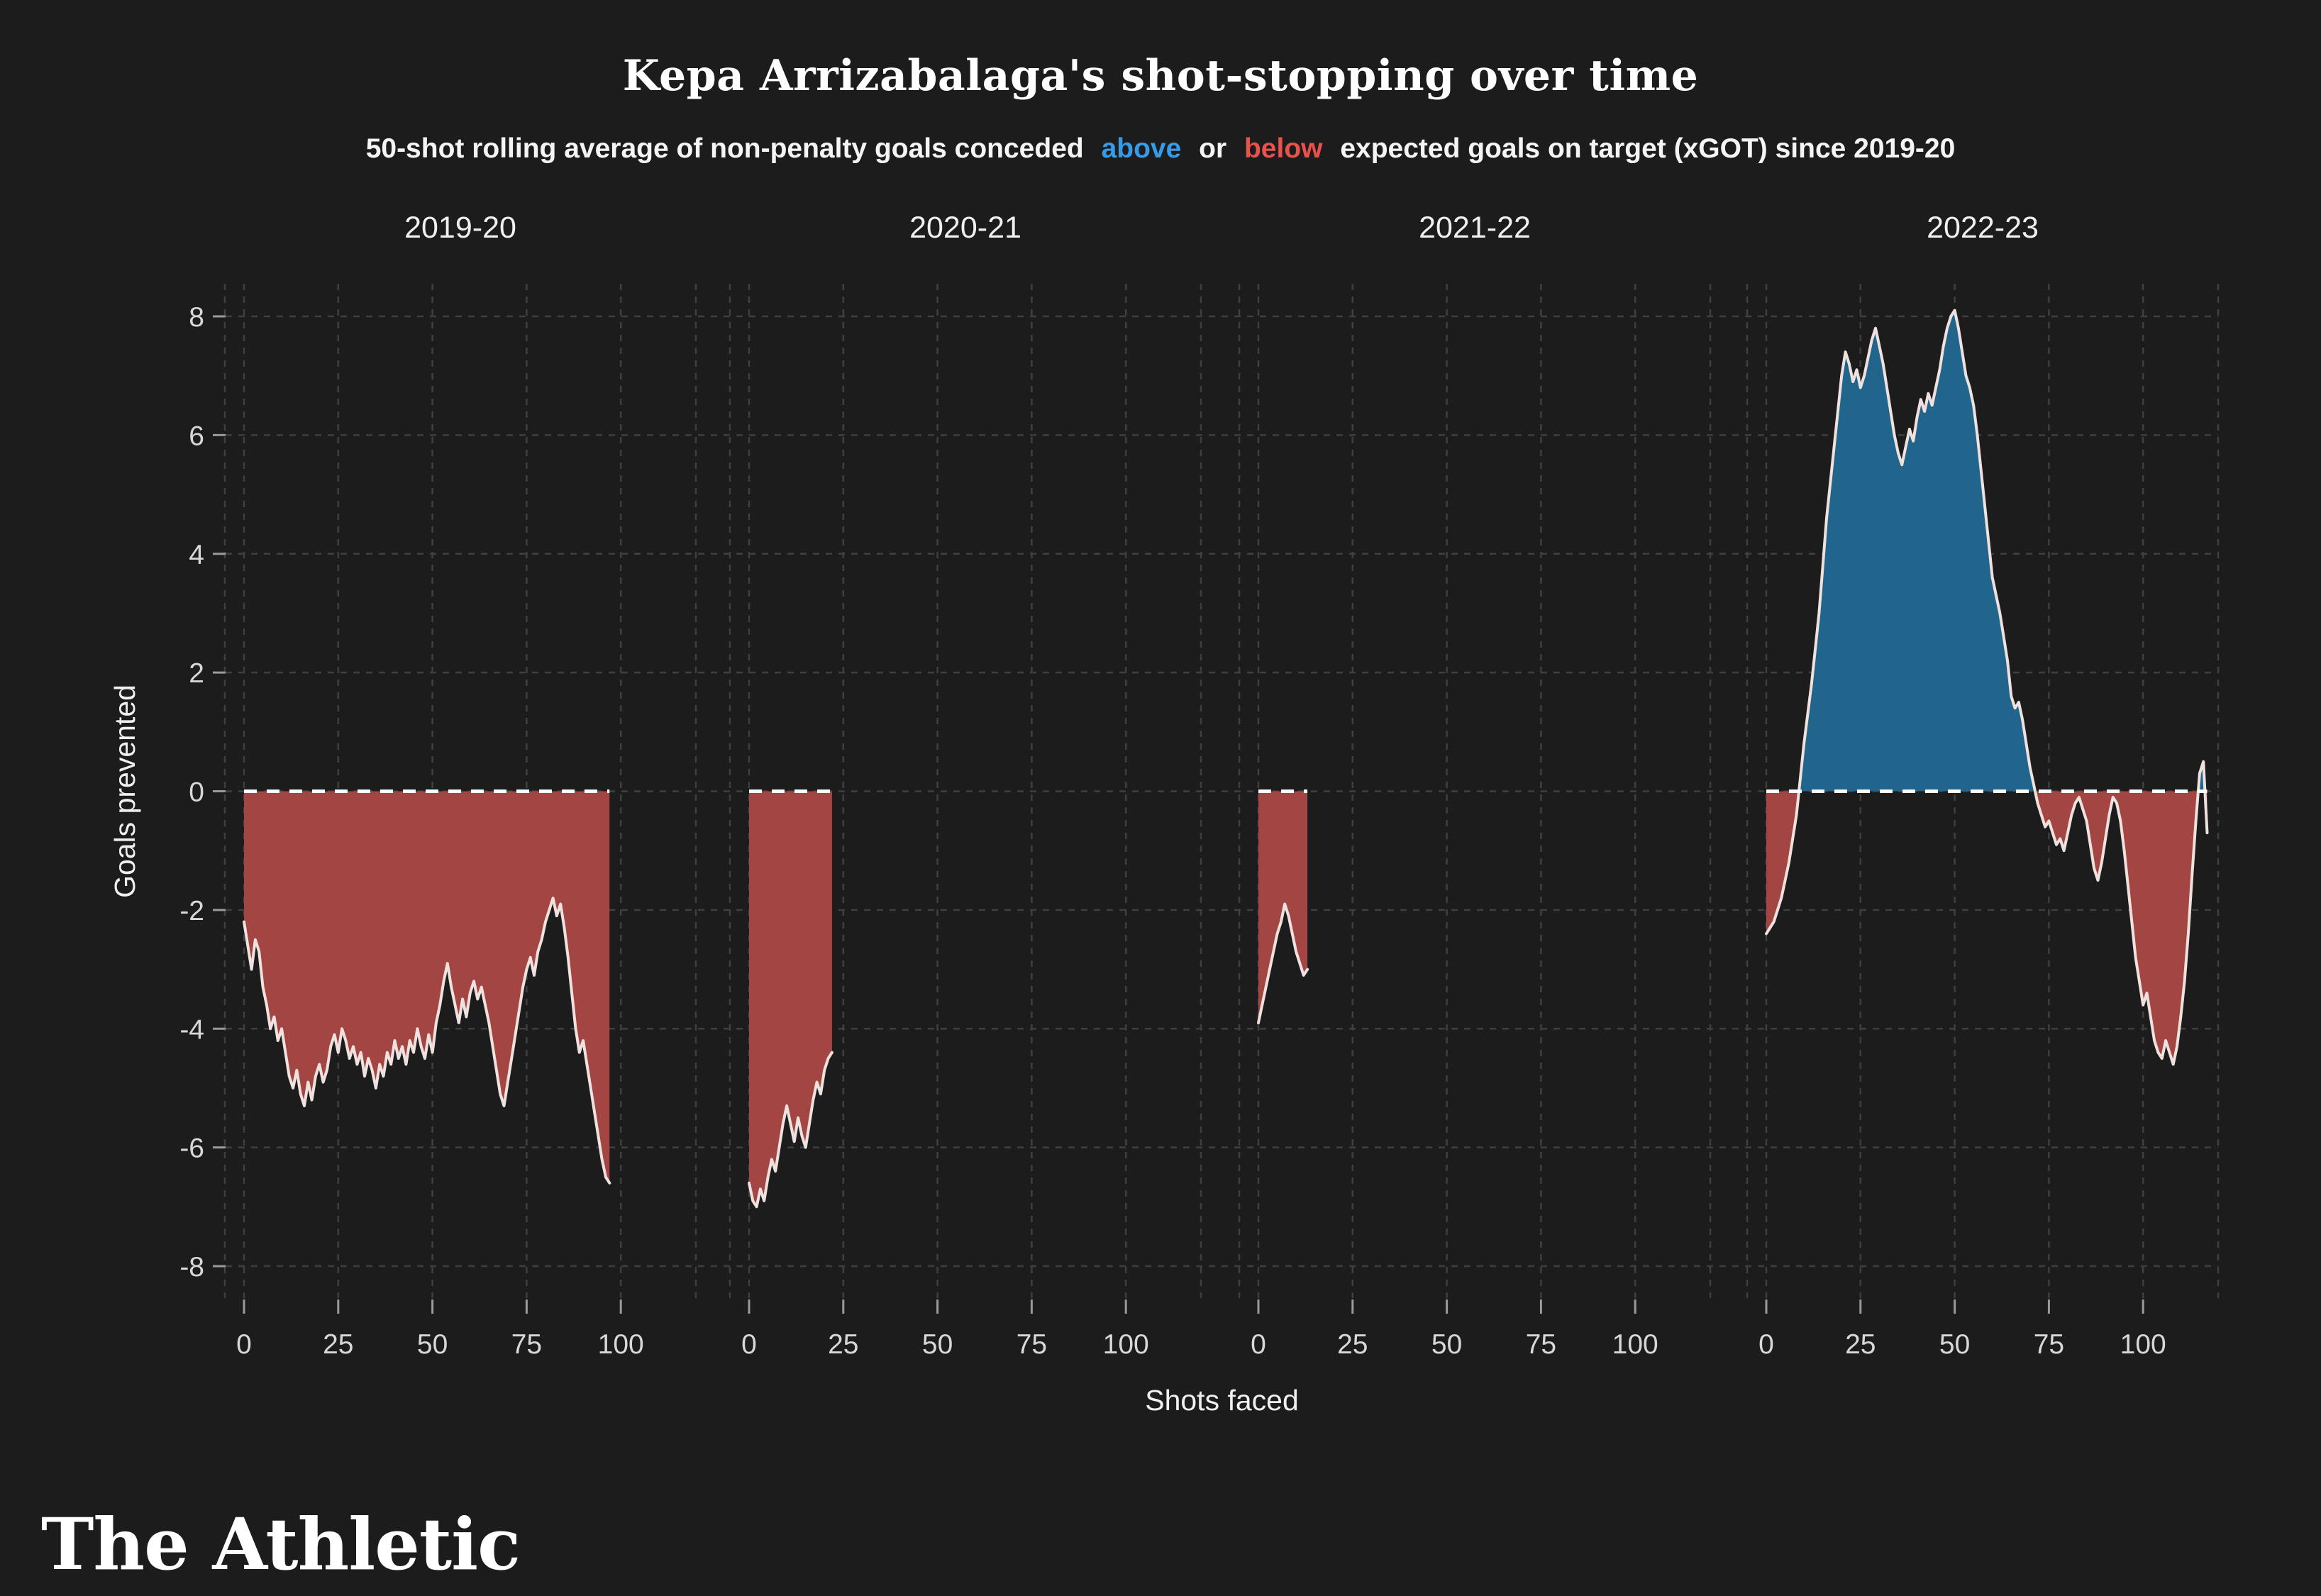  What do you see at coordinates (196, 555) in the screenshot?
I see `y-tick-label: 4` at bounding box center [196, 555].